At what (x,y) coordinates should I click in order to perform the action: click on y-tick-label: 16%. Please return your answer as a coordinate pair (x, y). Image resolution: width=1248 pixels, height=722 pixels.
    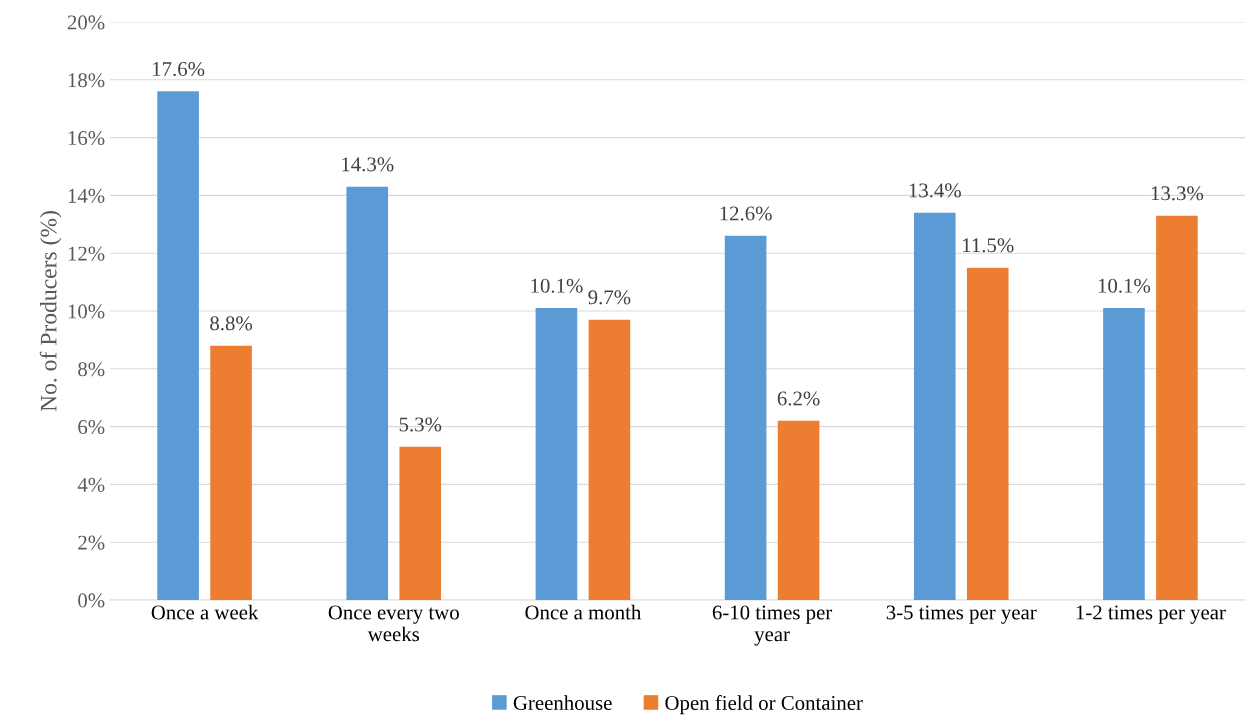
    Looking at the image, I should click on (86, 138).